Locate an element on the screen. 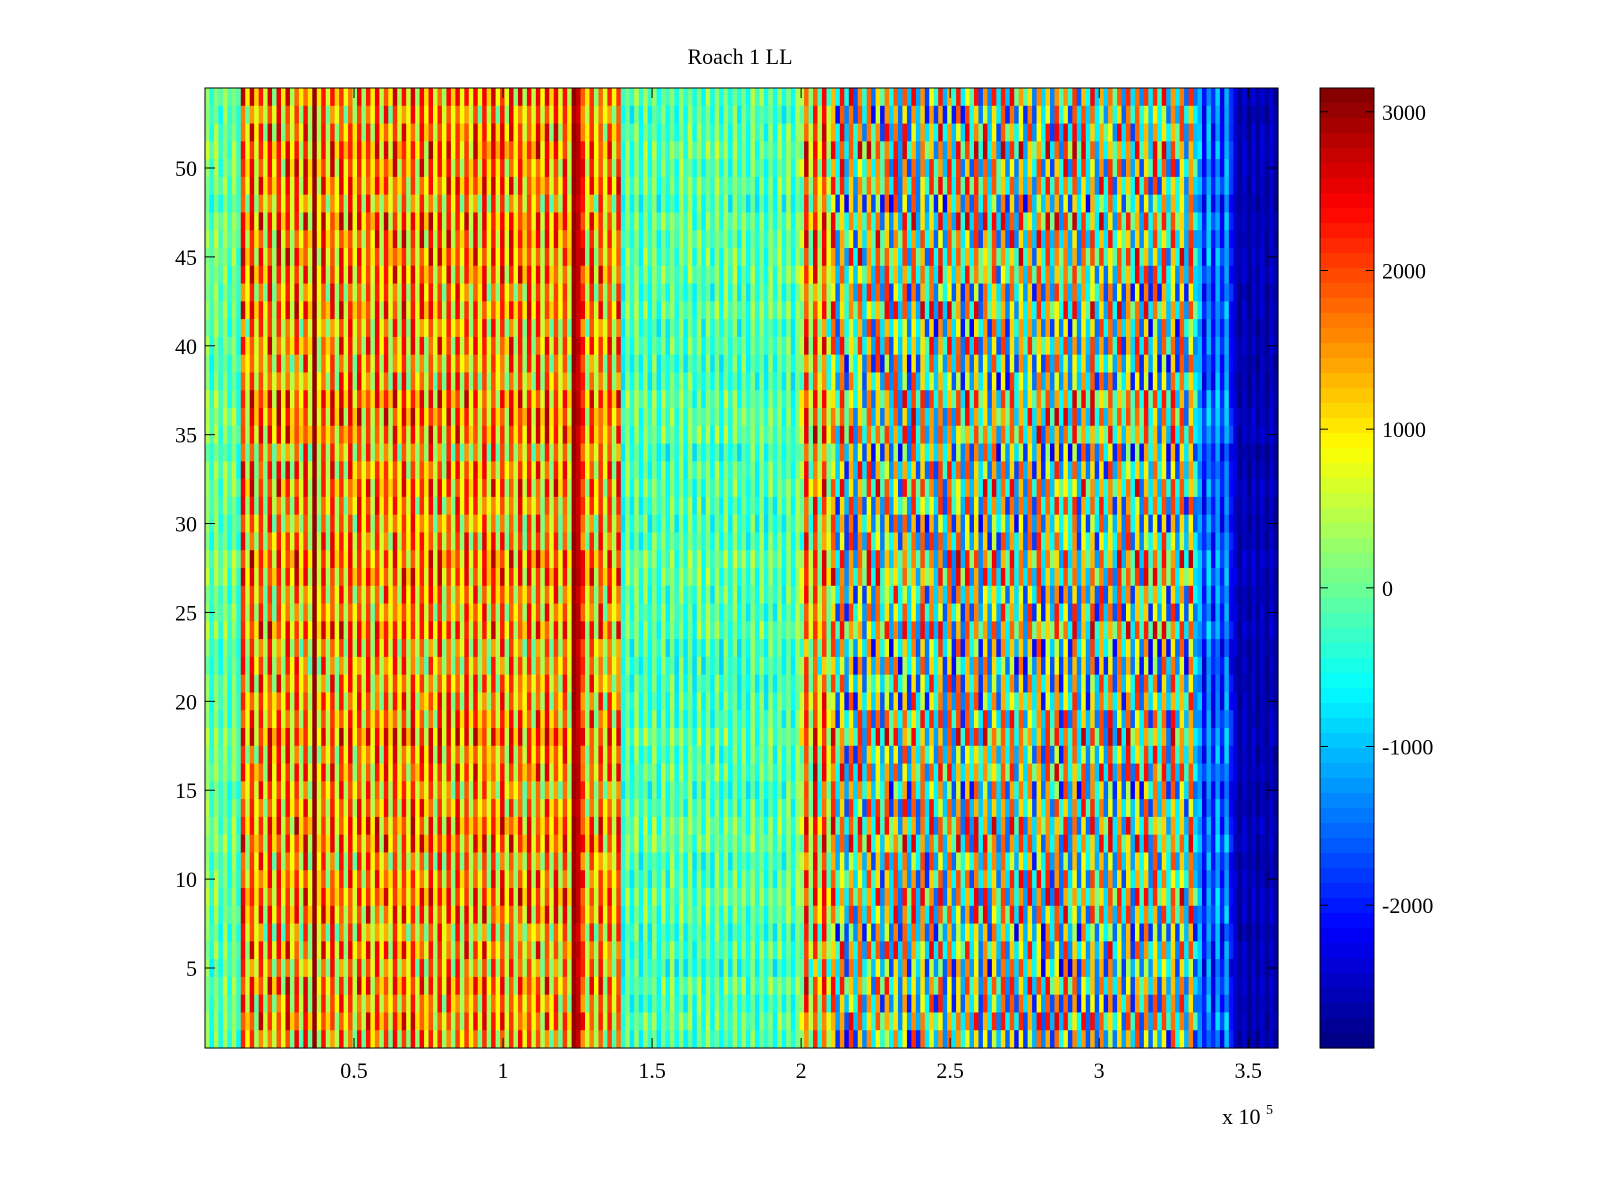  chart-title: Roach 1 LL is located at coordinates (739, 56).